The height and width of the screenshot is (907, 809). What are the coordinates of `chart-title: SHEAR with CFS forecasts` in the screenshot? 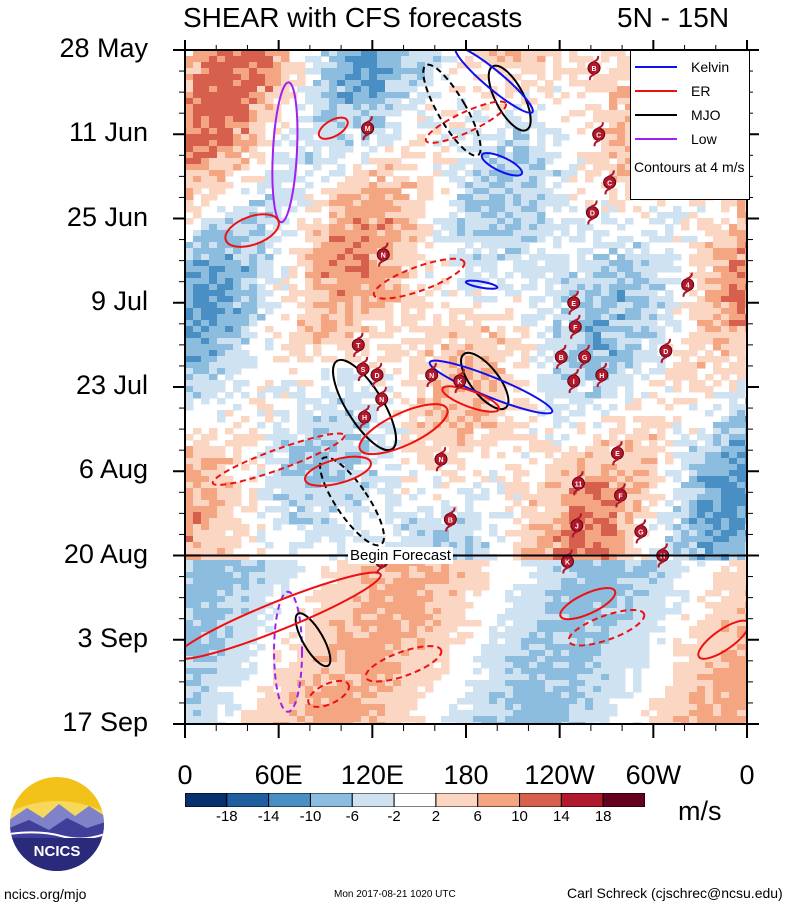 It's located at (353, 17).